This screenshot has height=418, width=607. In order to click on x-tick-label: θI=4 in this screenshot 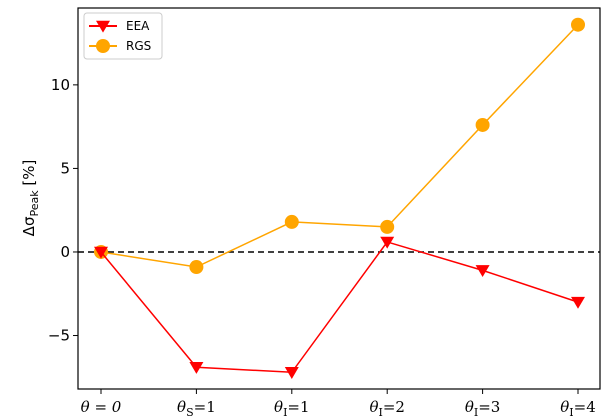, I will do `click(578, 408)`.